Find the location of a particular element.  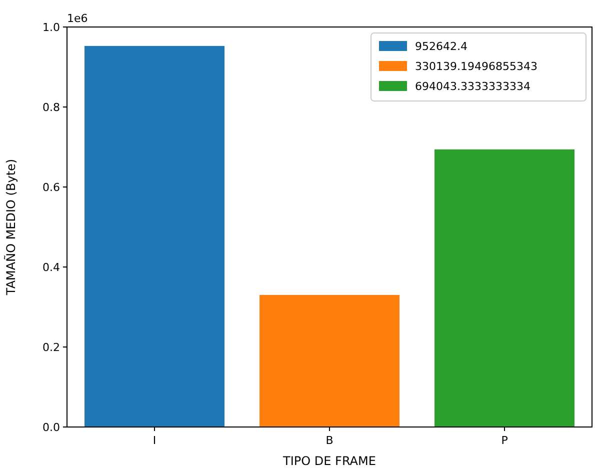

y-axis-title: TAMAÑO MEDIO (Byte) is located at coordinates (10, 227).